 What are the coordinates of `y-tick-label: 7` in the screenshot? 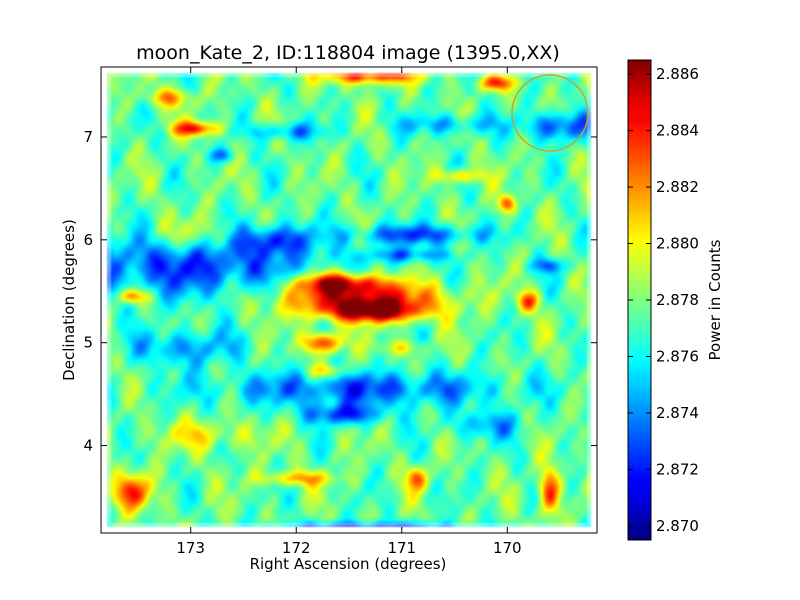 It's located at (88, 137).